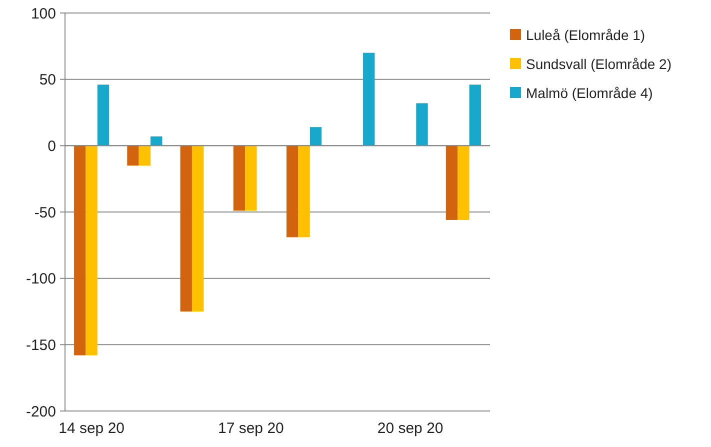 This screenshot has height=447, width=711. Describe the element at coordinates (52, 146) in the screenshot. I see `y-tick-label: 0` at that location.